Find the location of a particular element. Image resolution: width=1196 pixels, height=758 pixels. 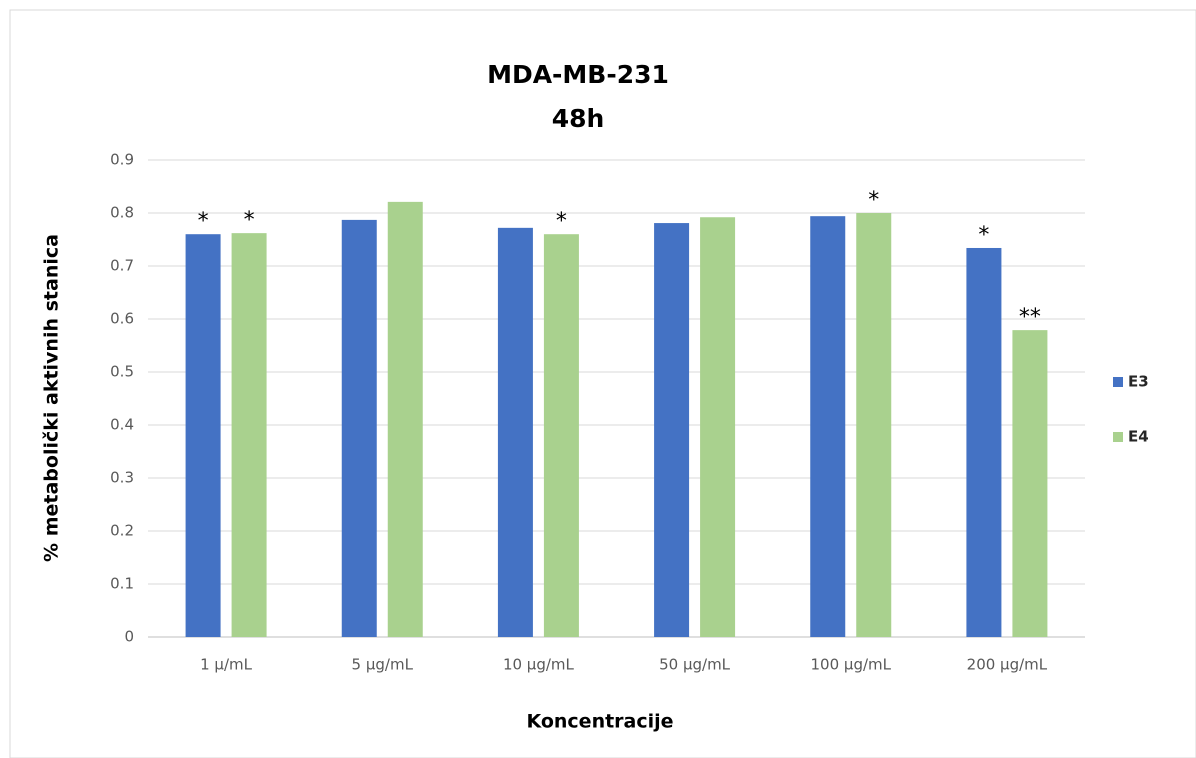

y-tick-label: 0 is located at coordinates (129, 637).